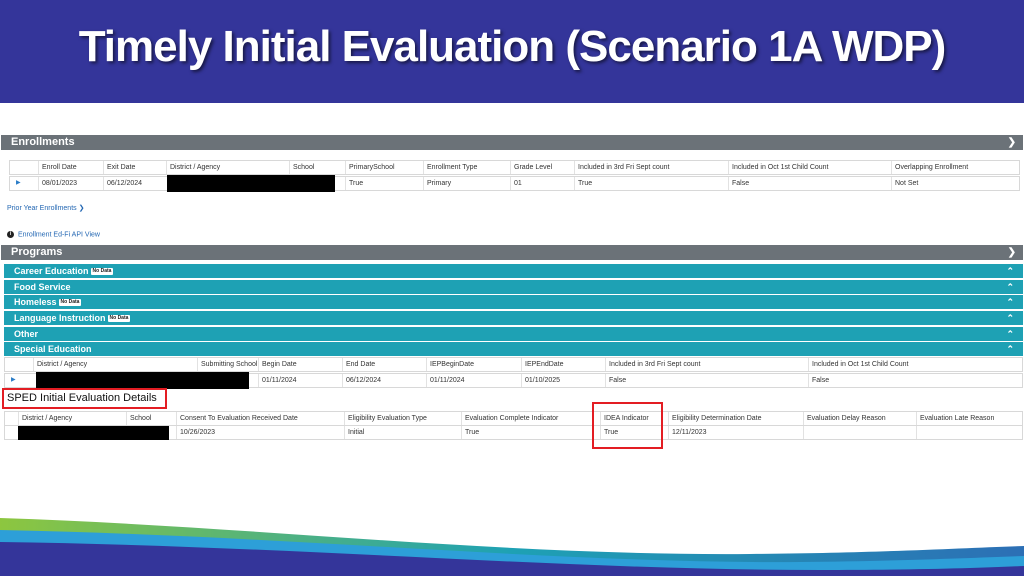 The width and height of the screenshot is (1024, 576). Describe the element at coordinates (513, 271) in the screenshot. I see `program-row-career-education: Career Education No Data ⌃` at that location.